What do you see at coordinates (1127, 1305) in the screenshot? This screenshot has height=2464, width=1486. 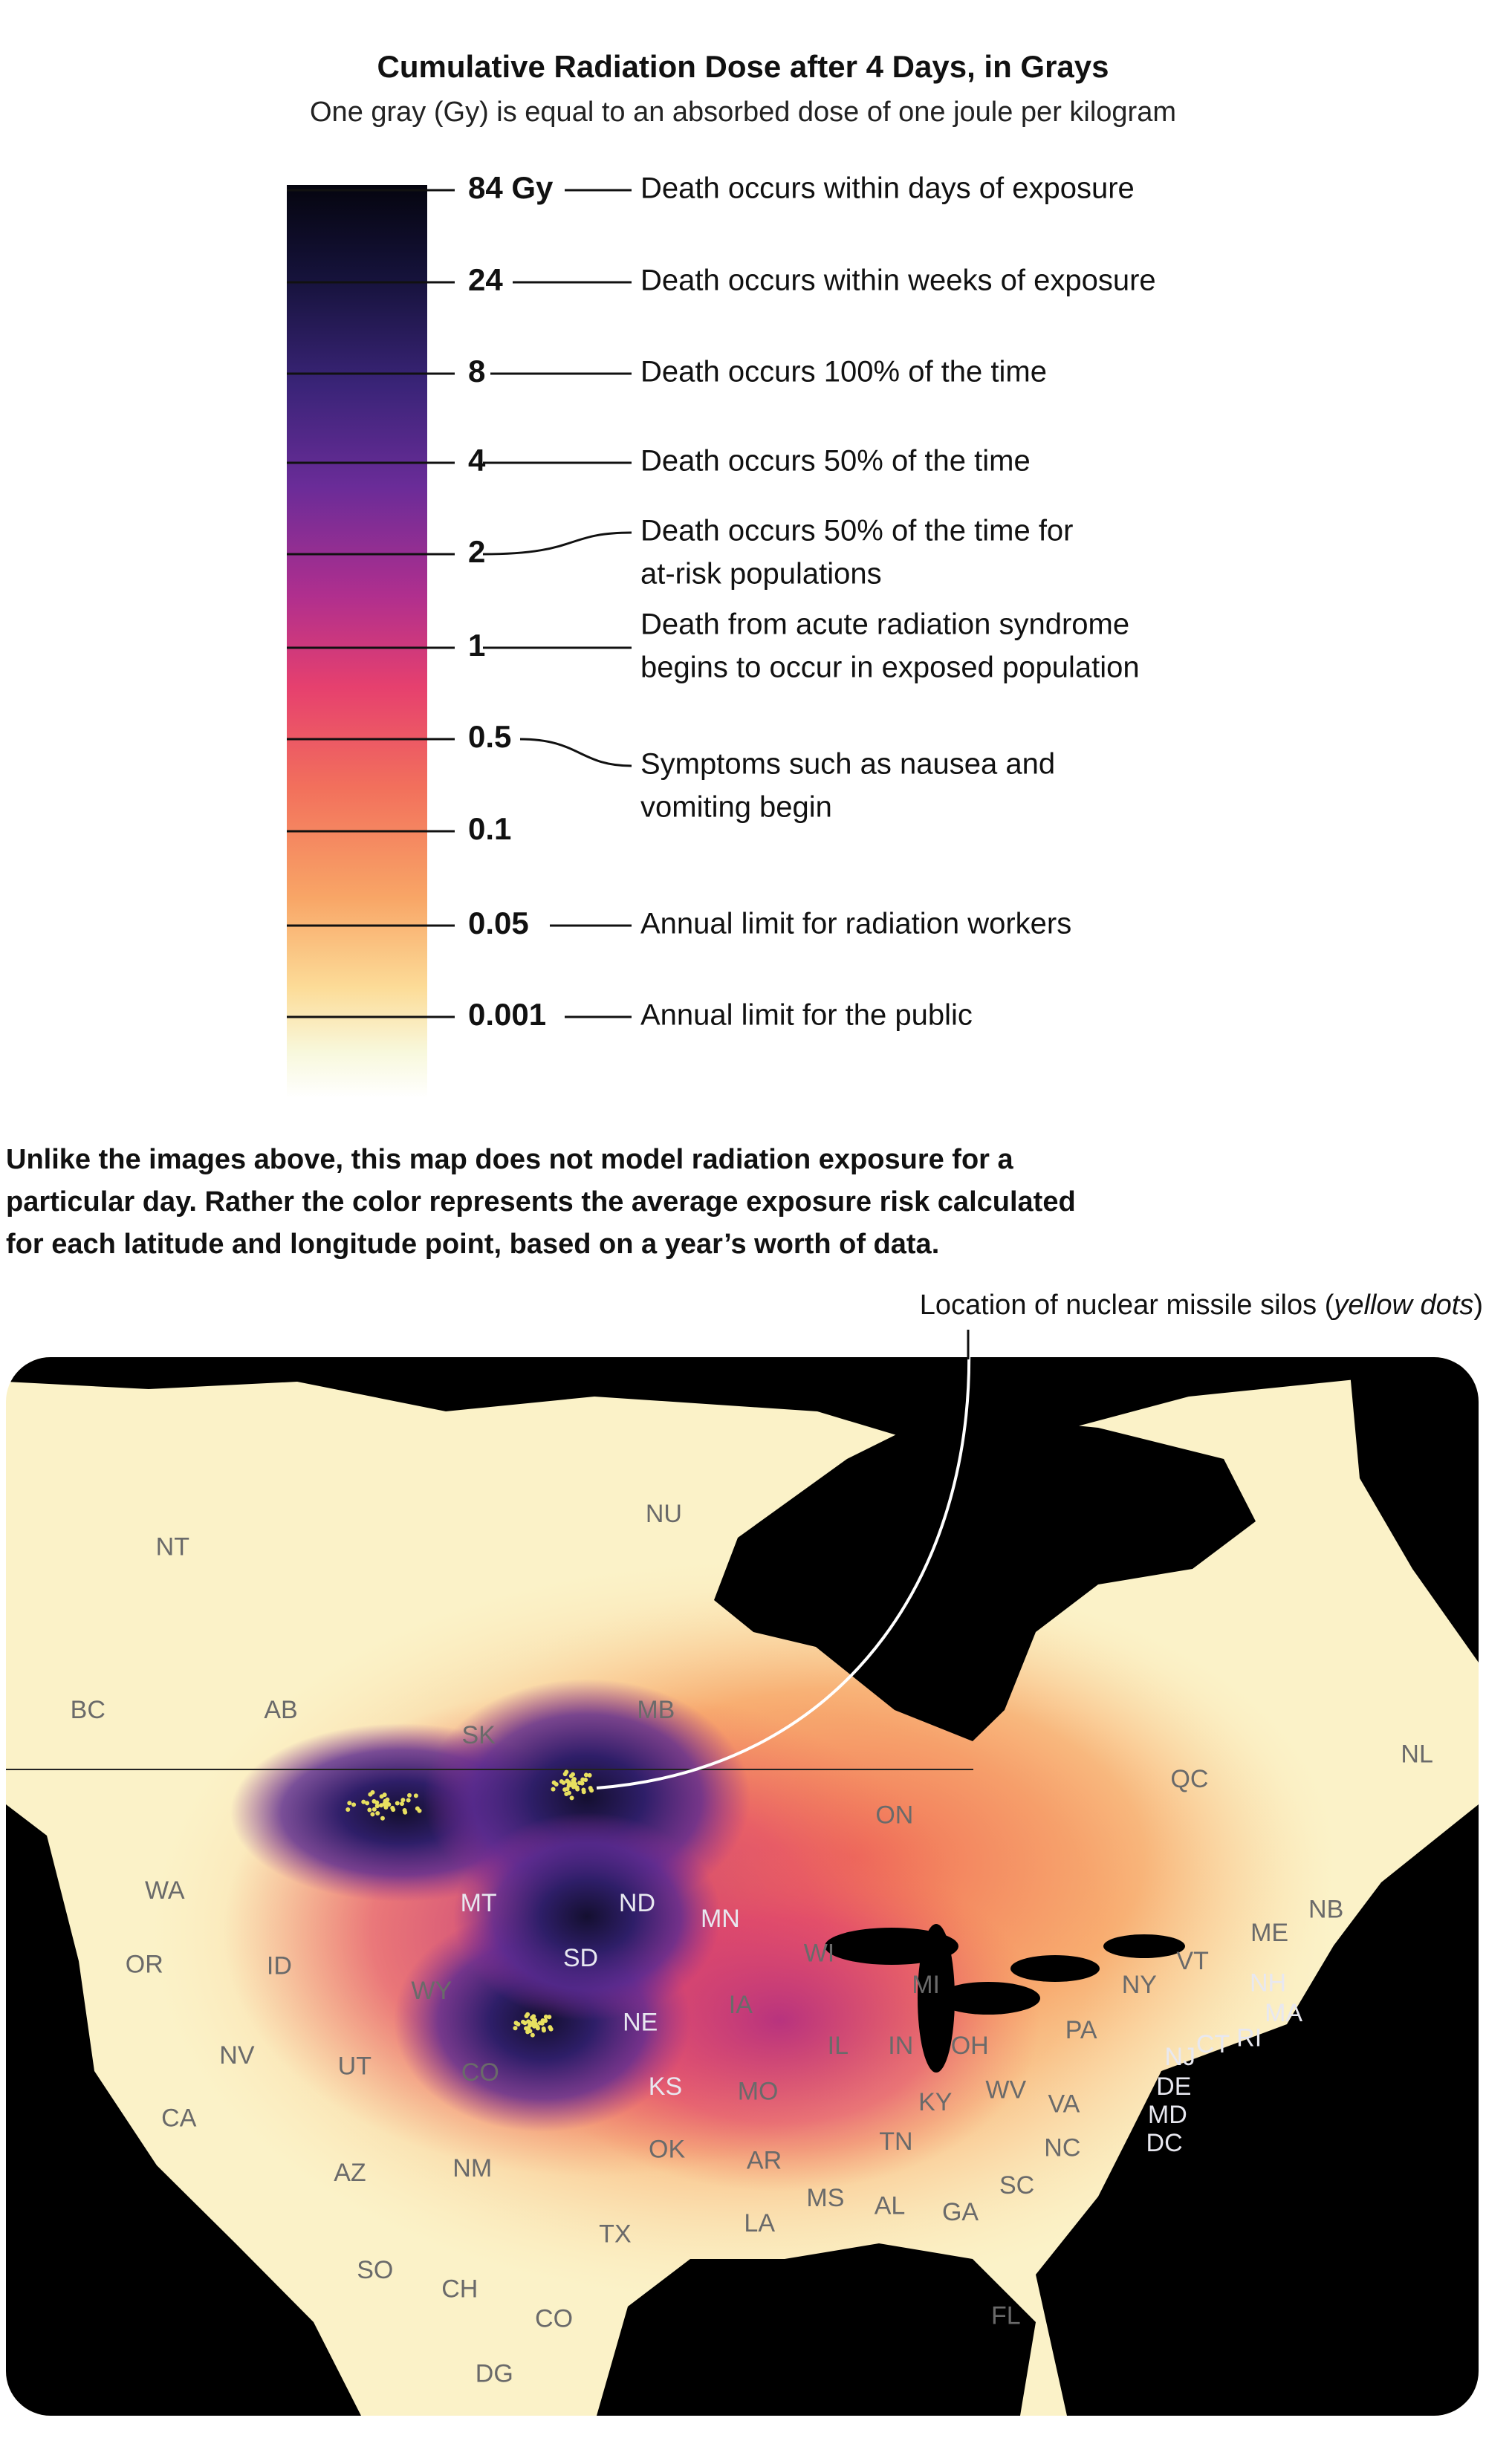 I see `annotation-text: Location of nuclear missile silos (` at bounding box center [1127, 1305].